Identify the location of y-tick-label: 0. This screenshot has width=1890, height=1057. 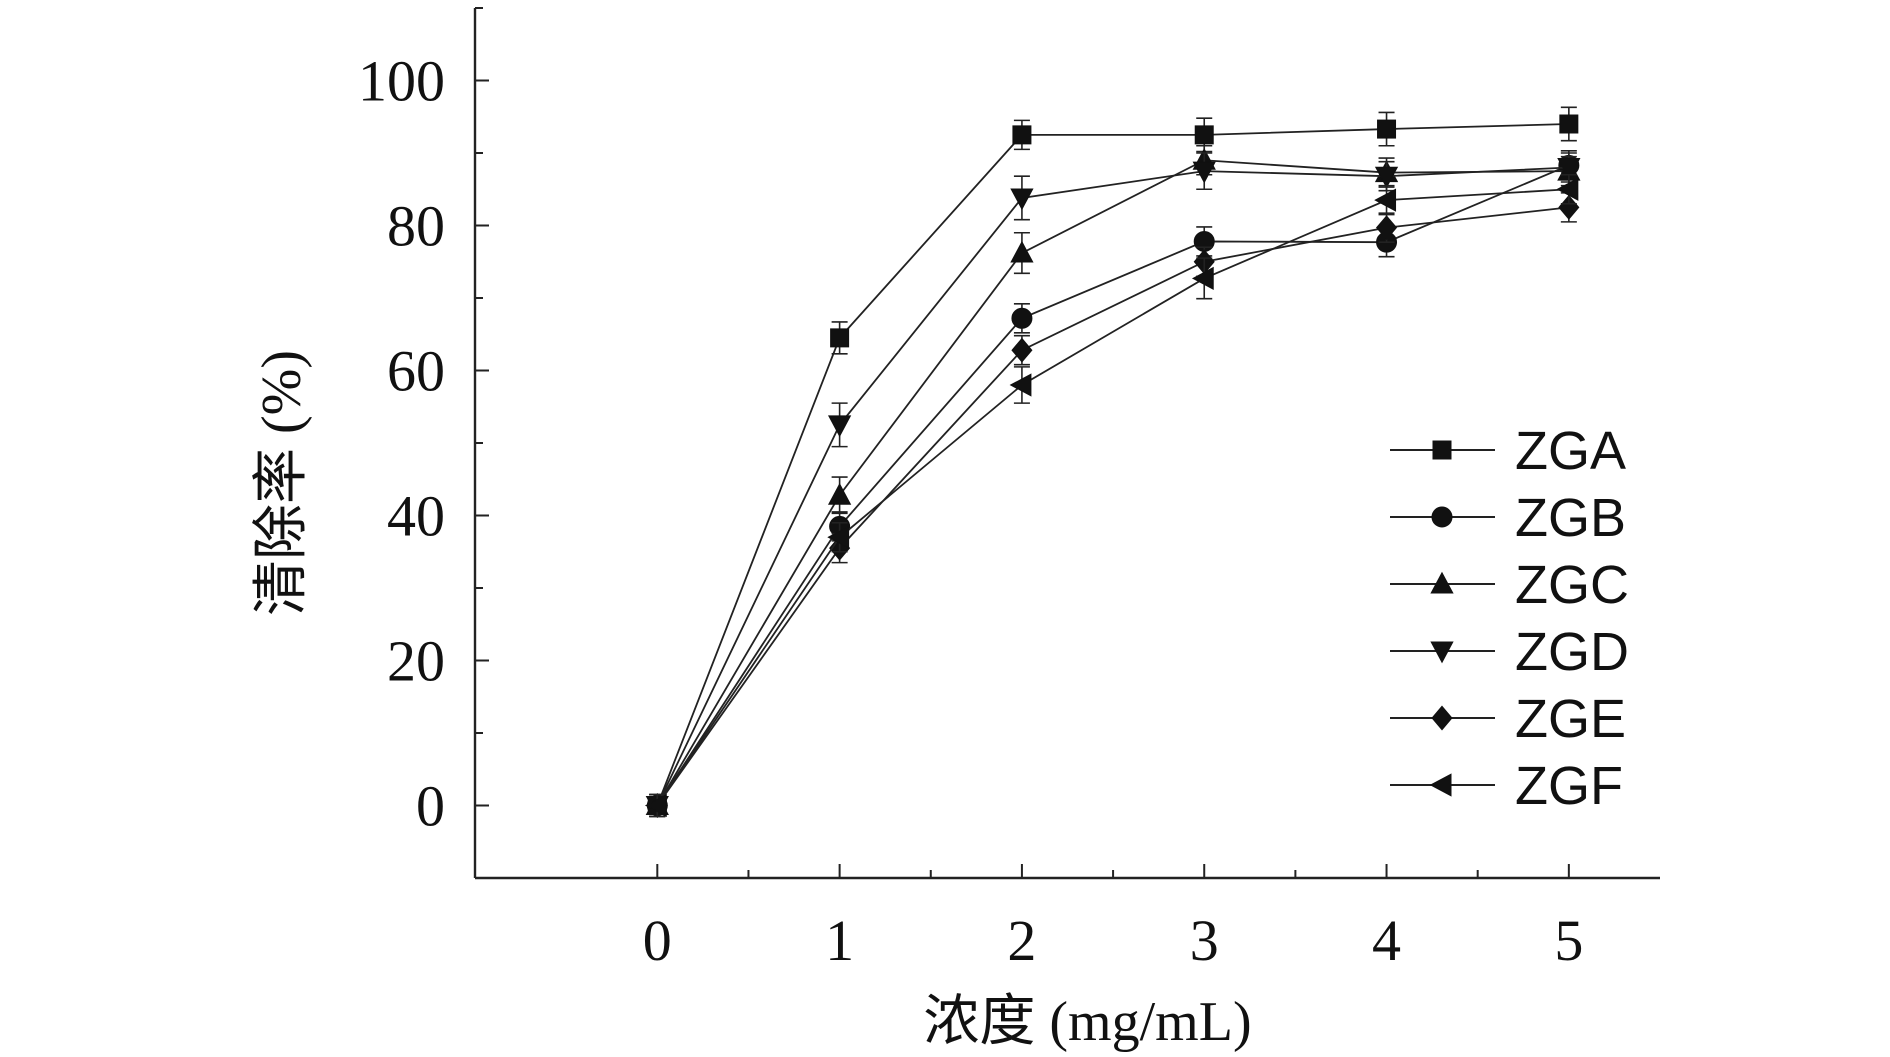
(430, 806).